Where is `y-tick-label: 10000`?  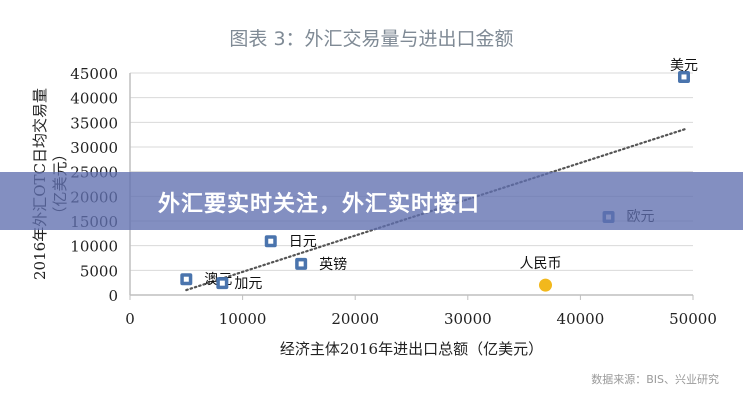
y-tick-label: 10000 is located at coordinates (94, 247).